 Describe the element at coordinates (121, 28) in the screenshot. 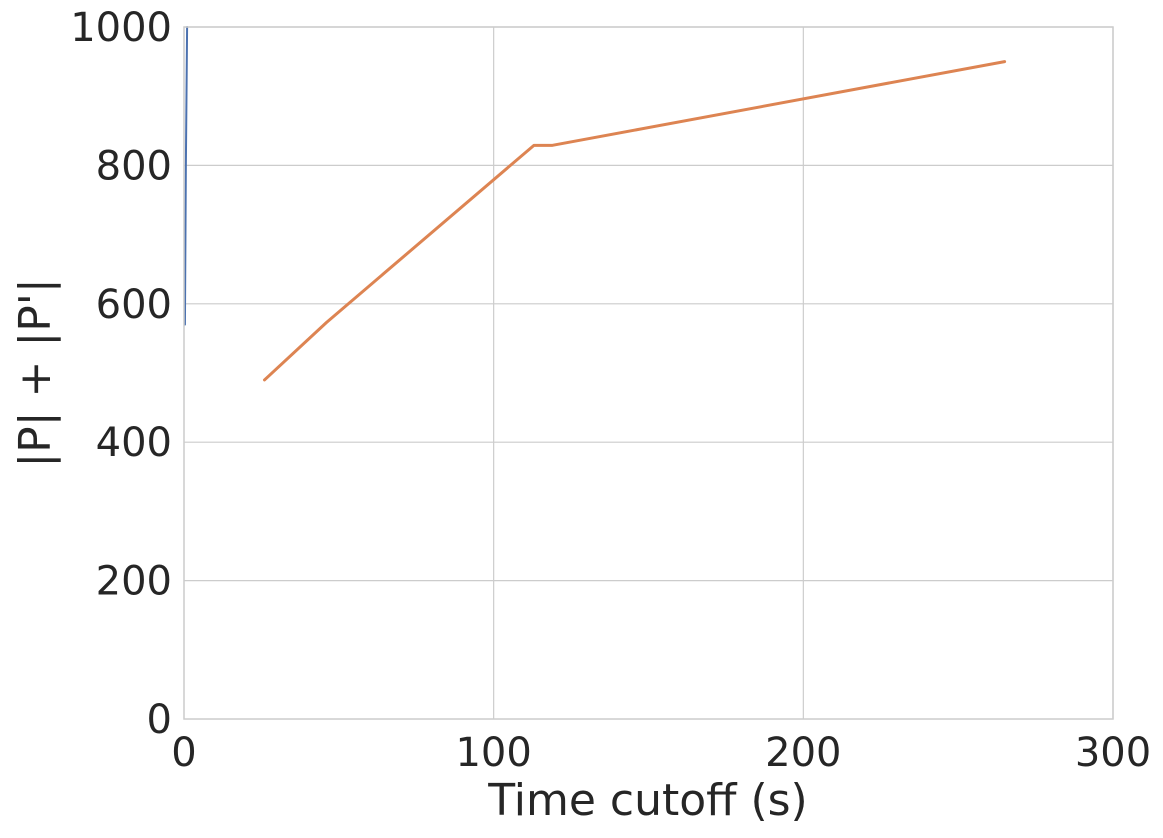

I see `y-tick-label: 1000` at that location.